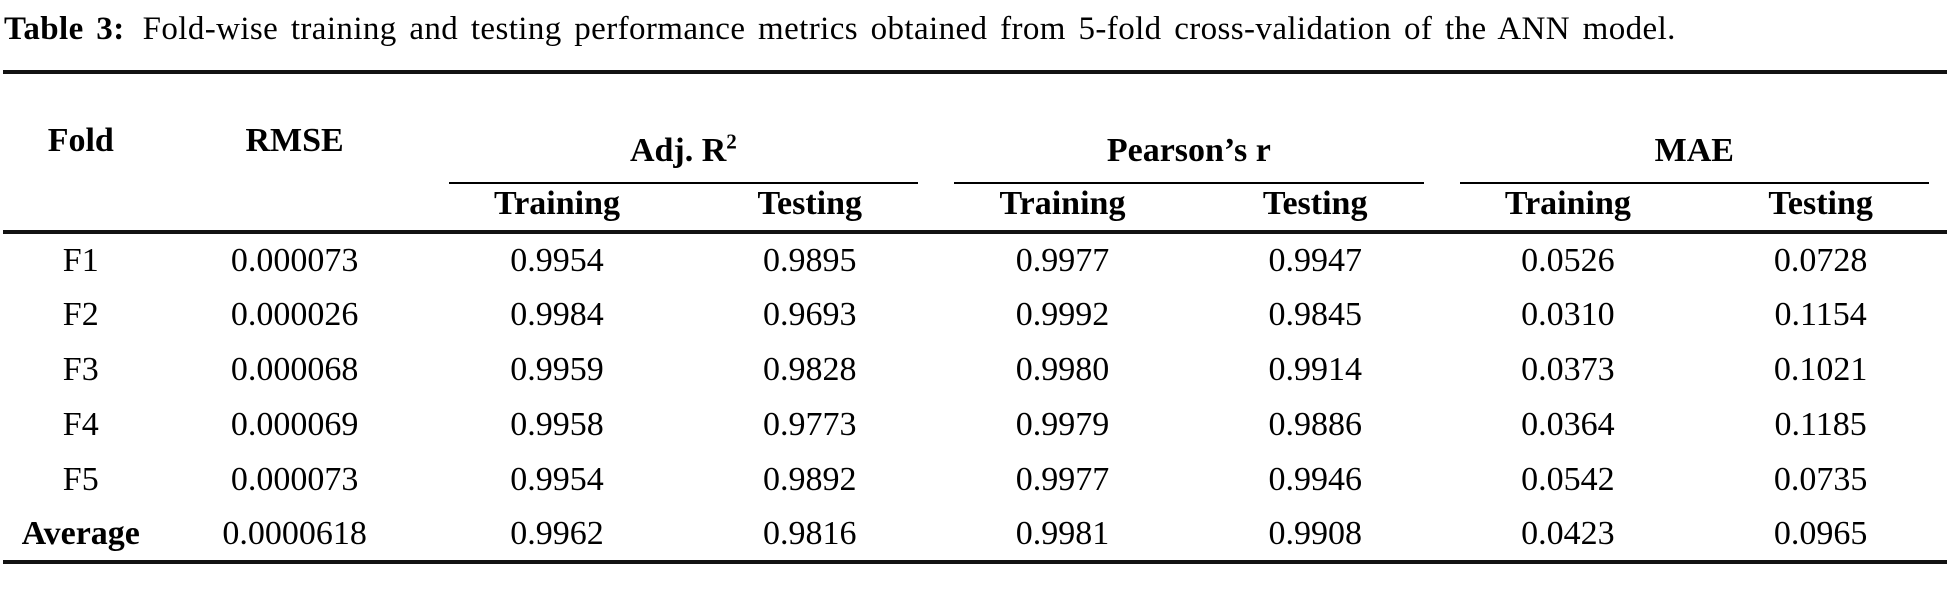  I want to click on cell-rmse: 0.000026, so click(294, 314).